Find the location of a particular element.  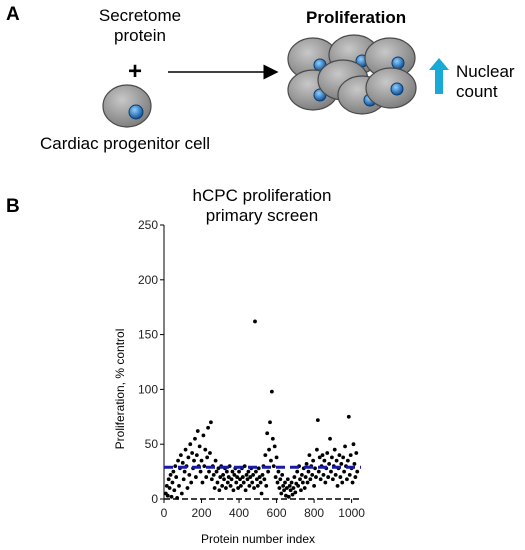

cardiac-progenitor-label: Cardiac progenitor cell is located at coordinates (125, 143).